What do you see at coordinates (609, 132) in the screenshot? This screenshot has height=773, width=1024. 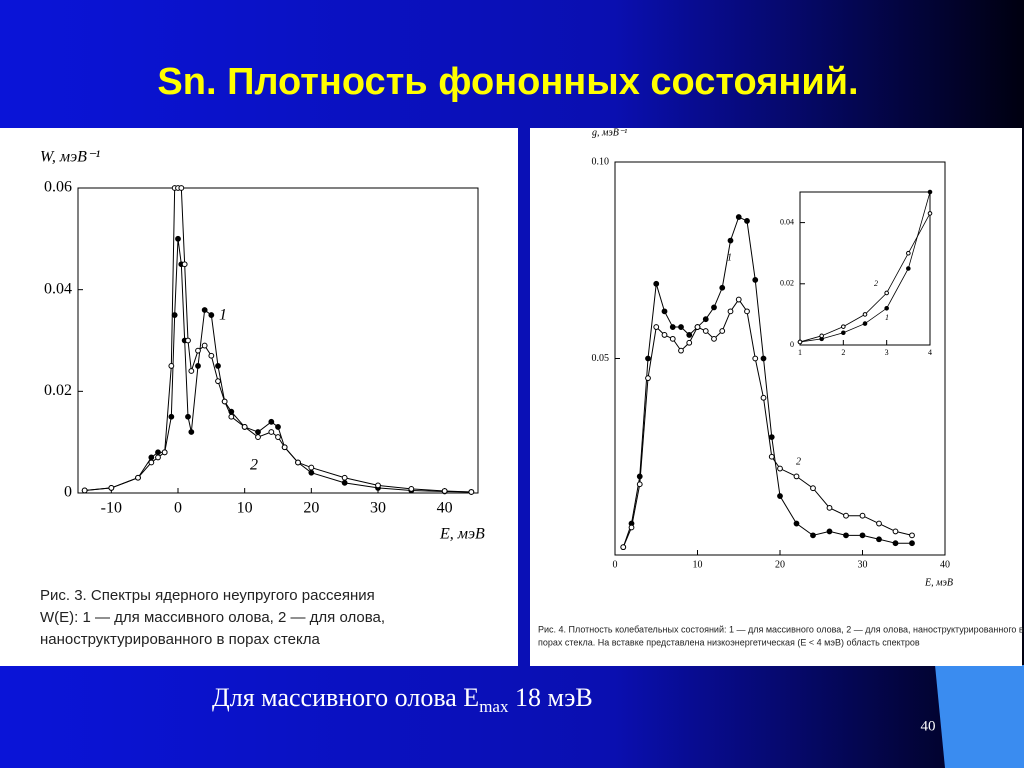 I see `y-axis-label: g, мэВ⁻¹` at bounding box center [609, 132].